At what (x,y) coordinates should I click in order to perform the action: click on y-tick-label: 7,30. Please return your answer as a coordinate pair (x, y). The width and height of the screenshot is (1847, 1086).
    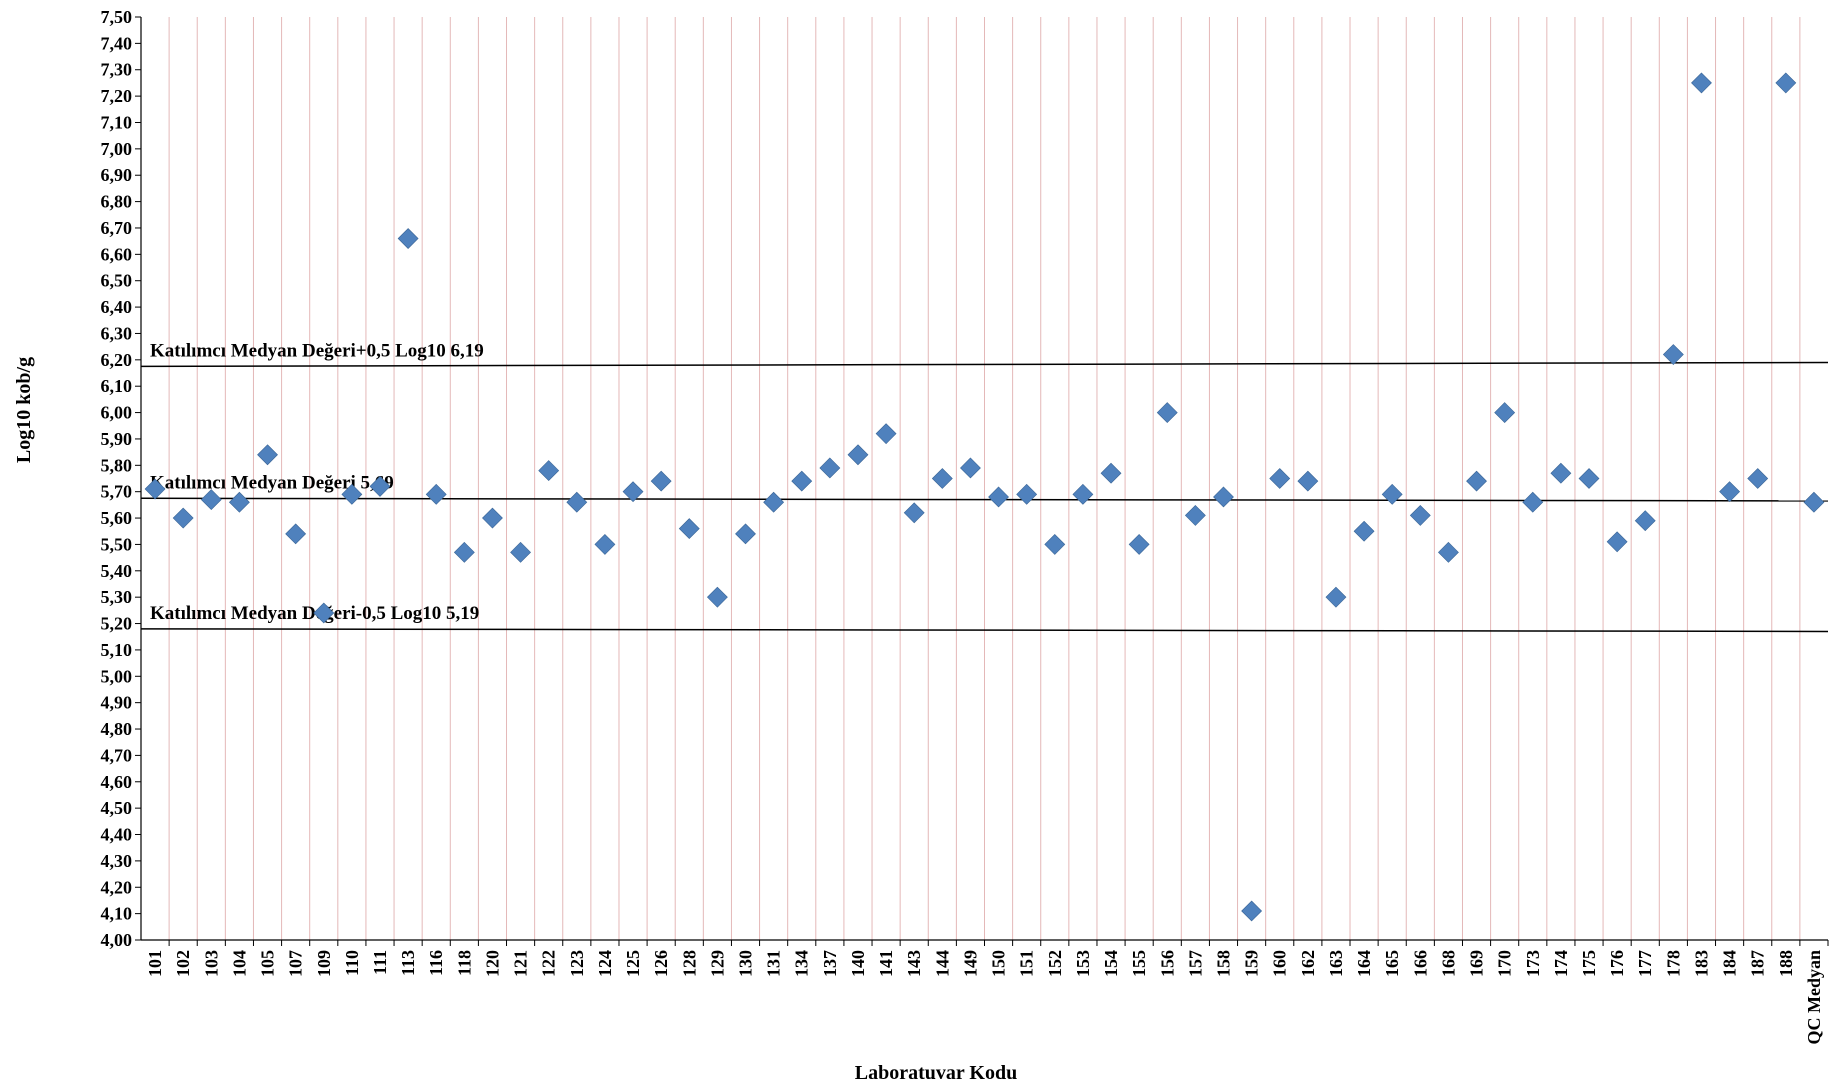
    Looking at the image, I should click on (117, 70).